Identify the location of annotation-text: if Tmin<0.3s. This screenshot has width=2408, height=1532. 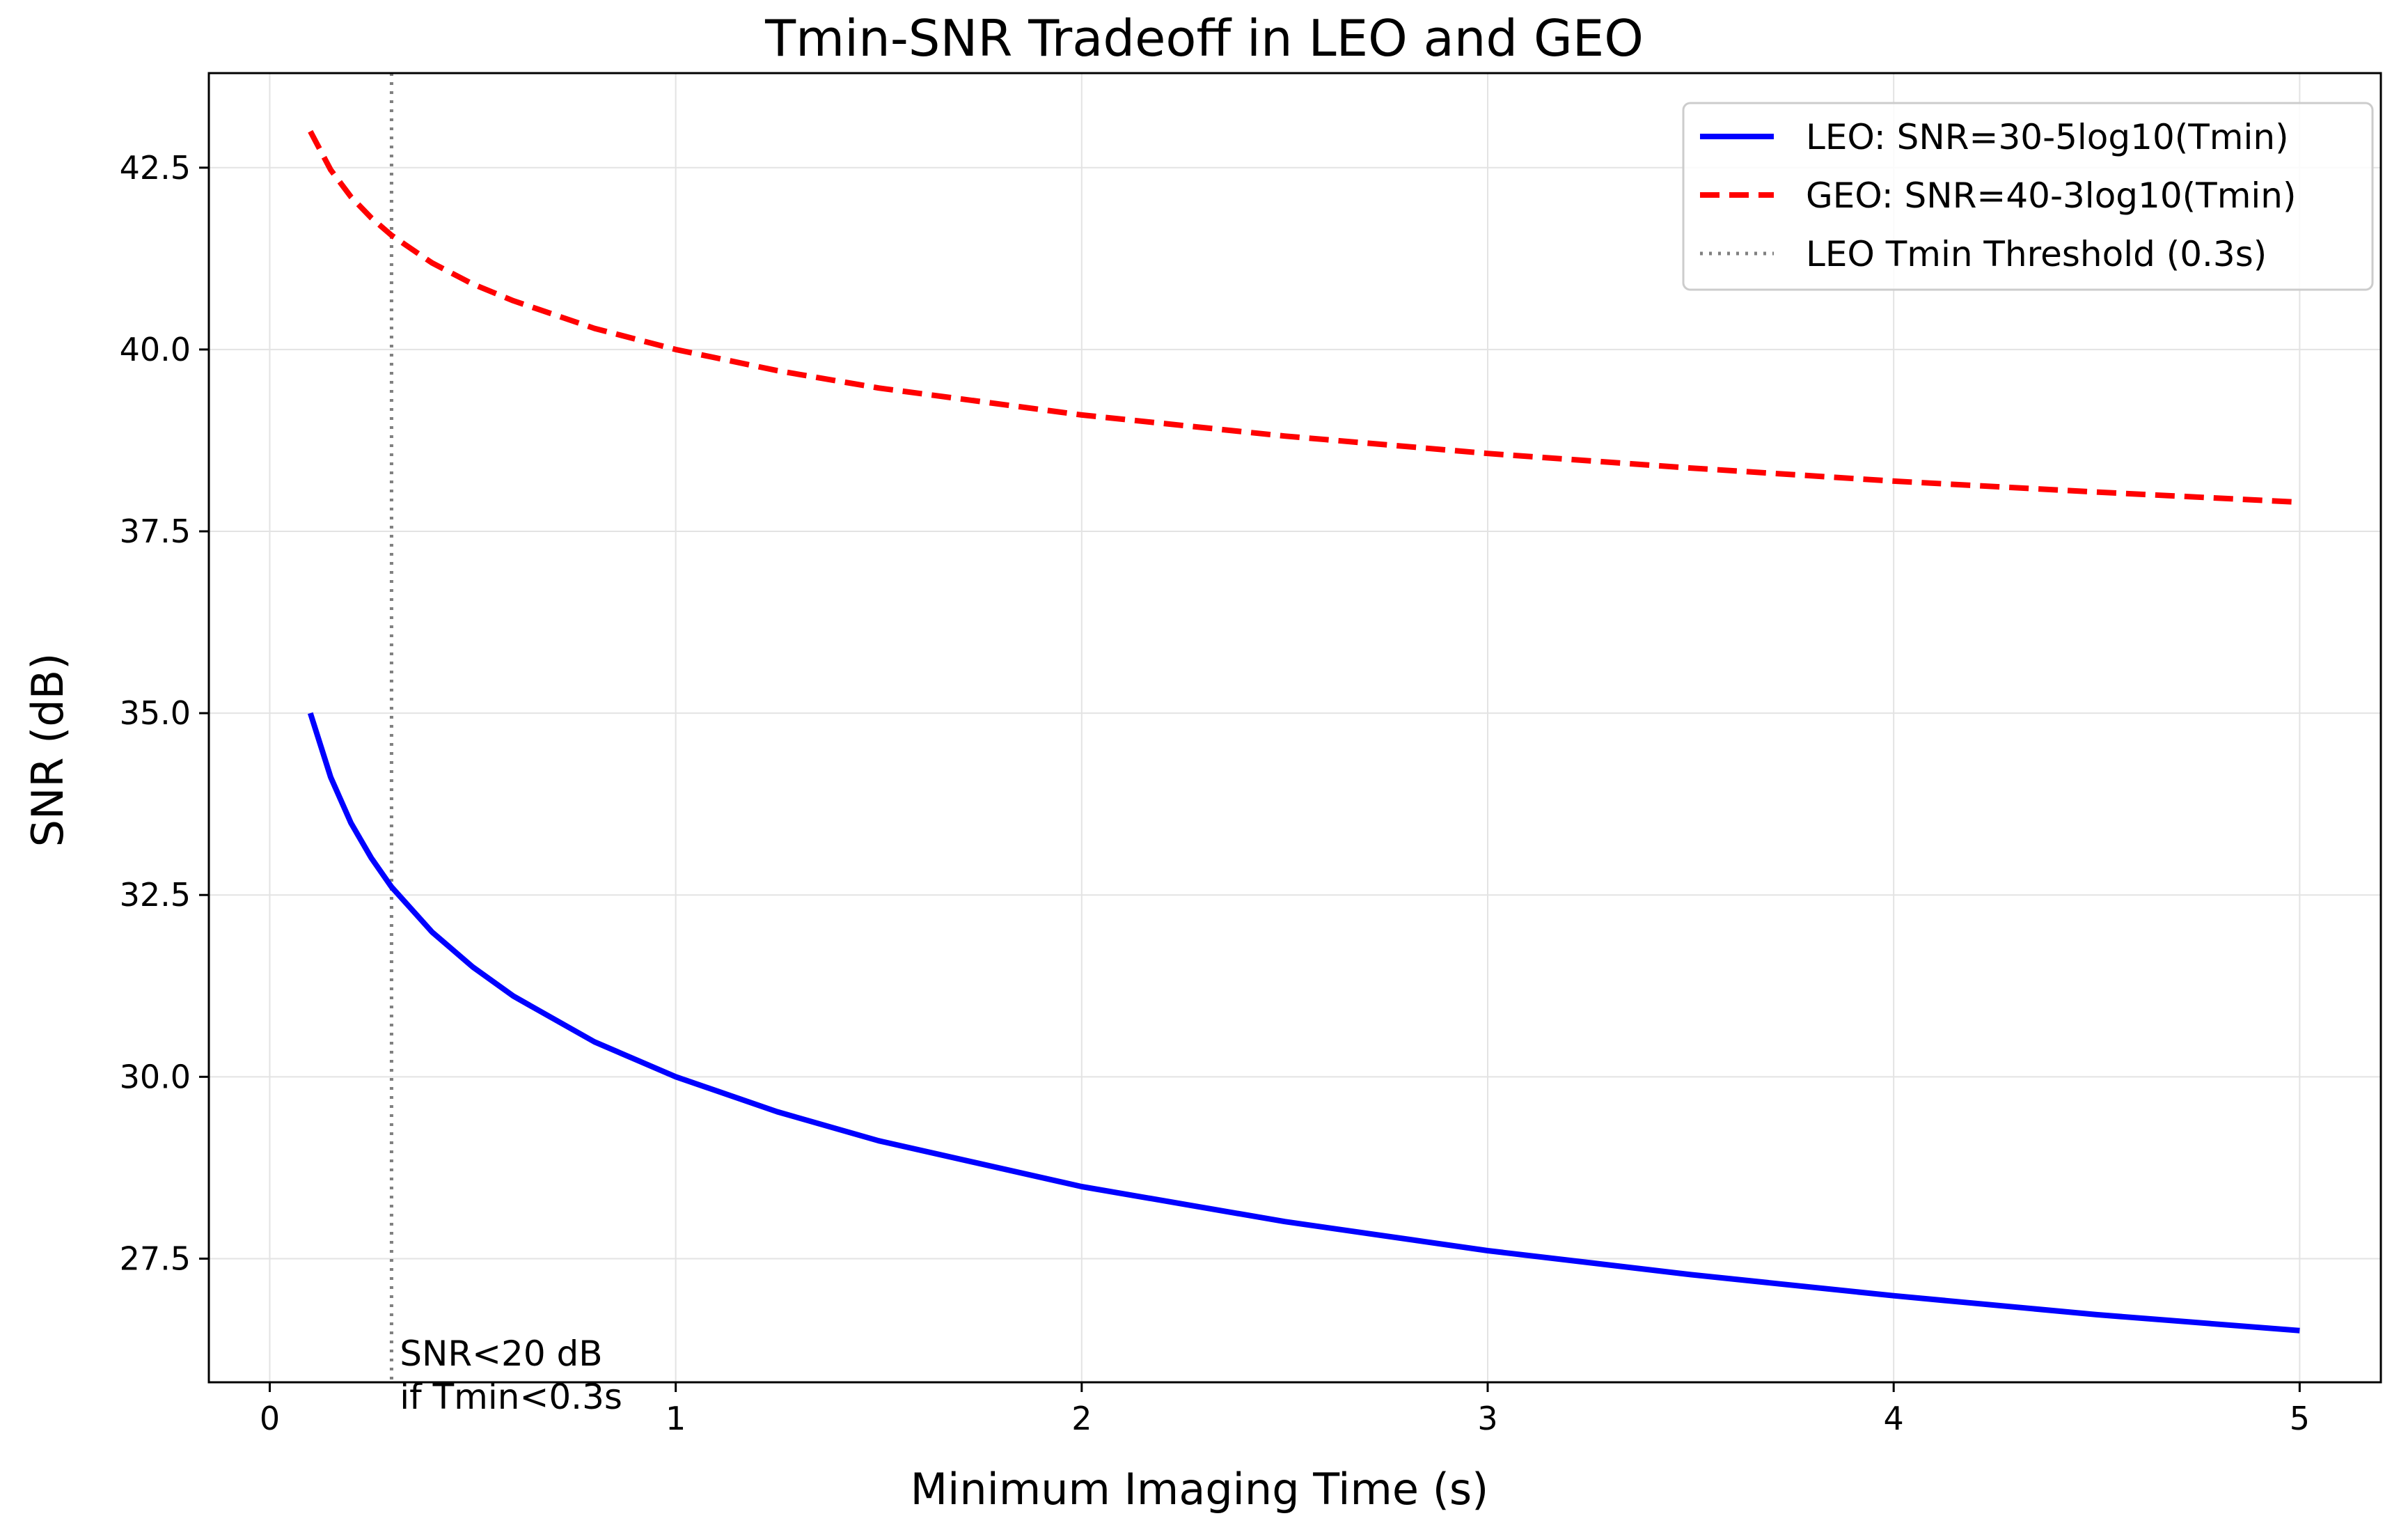
(511, 1397).